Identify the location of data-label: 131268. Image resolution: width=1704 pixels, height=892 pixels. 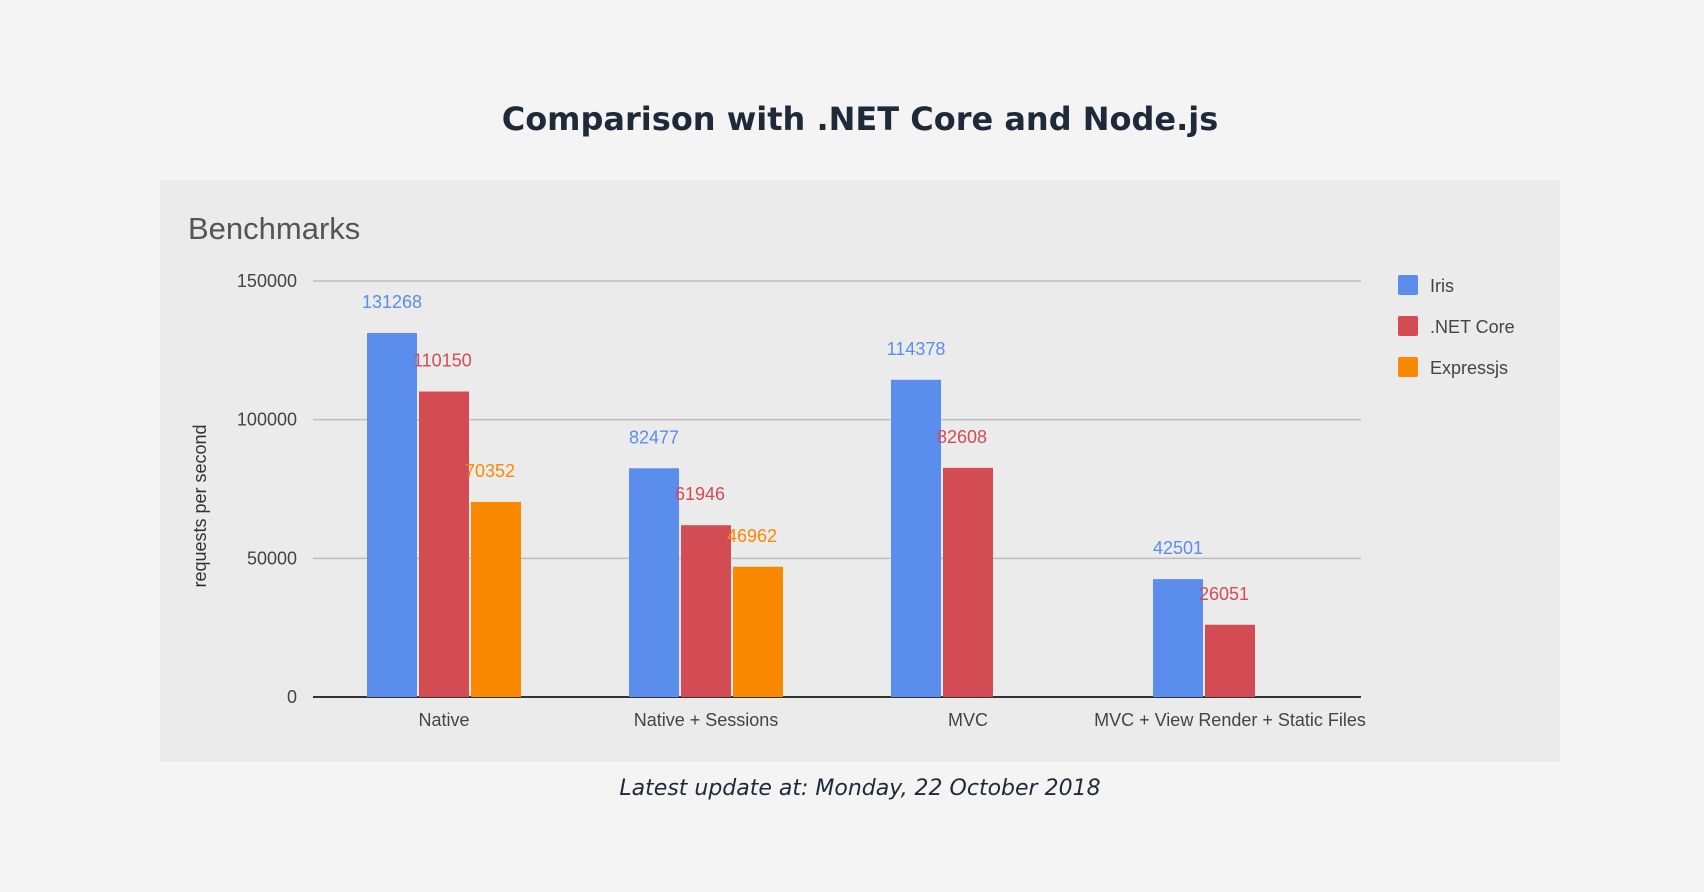
(392, 302).